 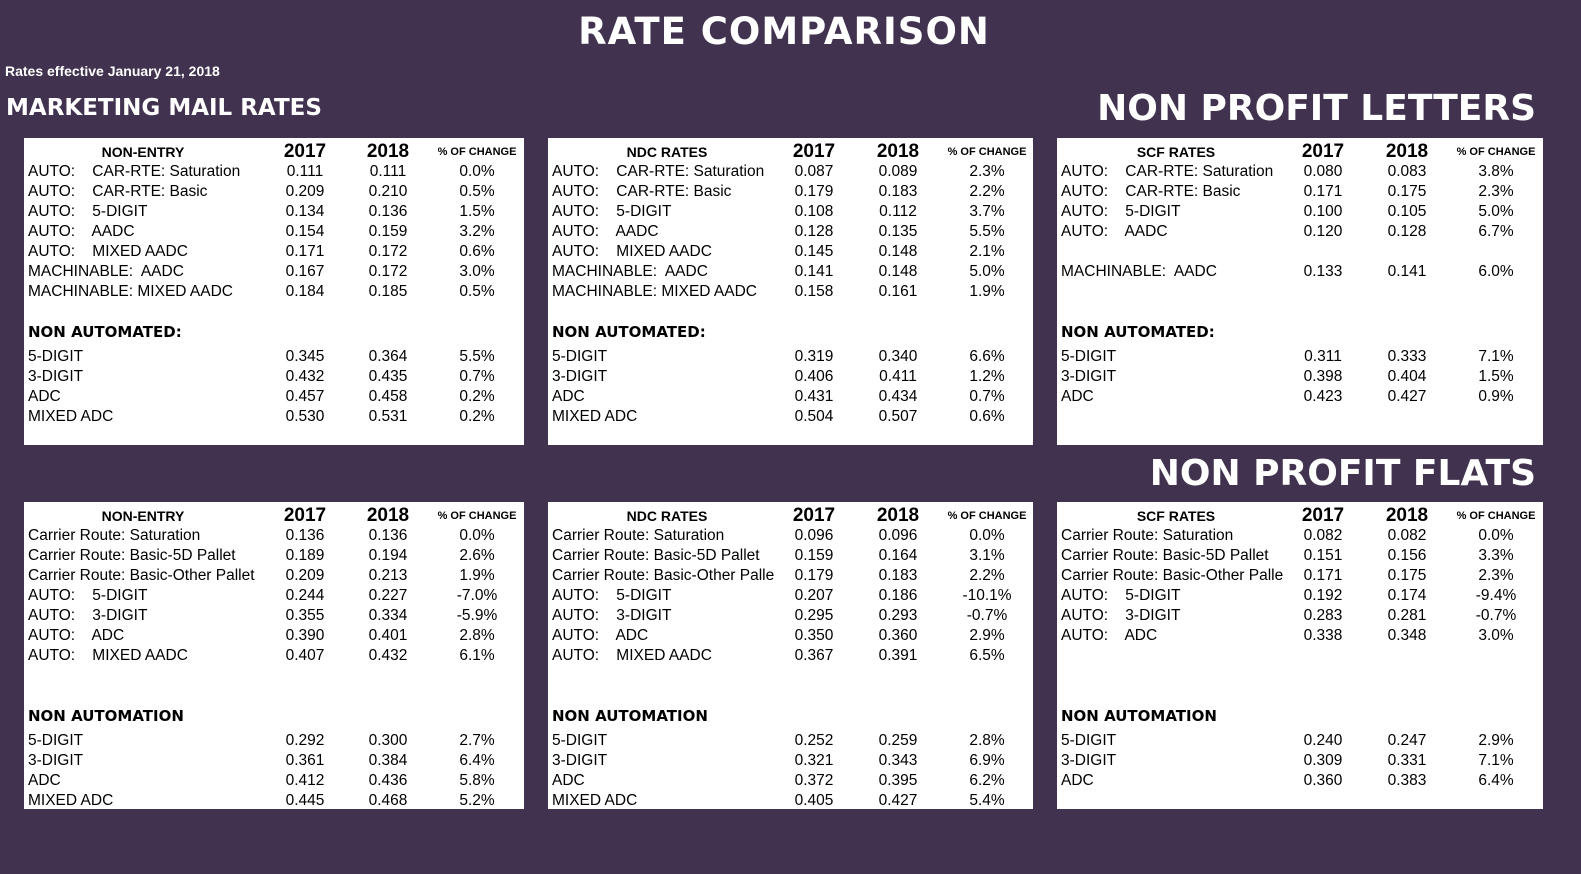 What do you see at coordinates (1323, 271) in the screenshot?
I see `rate-2017: 0.133` at bounding box center [1323, 271].